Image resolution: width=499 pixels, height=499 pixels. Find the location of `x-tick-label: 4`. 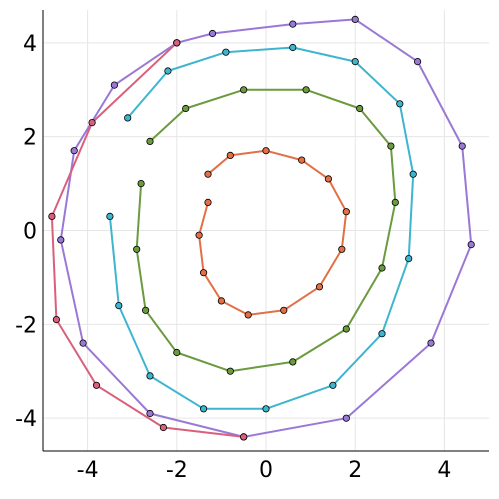

x-tick-label: 4 is located at coordinates (444, 470).